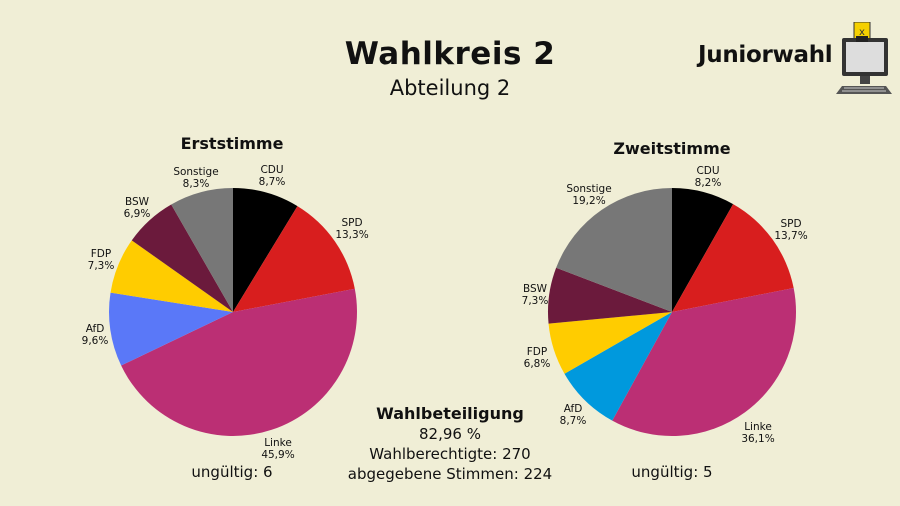 The image size is (900, 506). What do you see at coordinates (137, 202) in the screenshot?
I see `slice-name-erst-bsw: BSW` at bounding box center [137, 202].